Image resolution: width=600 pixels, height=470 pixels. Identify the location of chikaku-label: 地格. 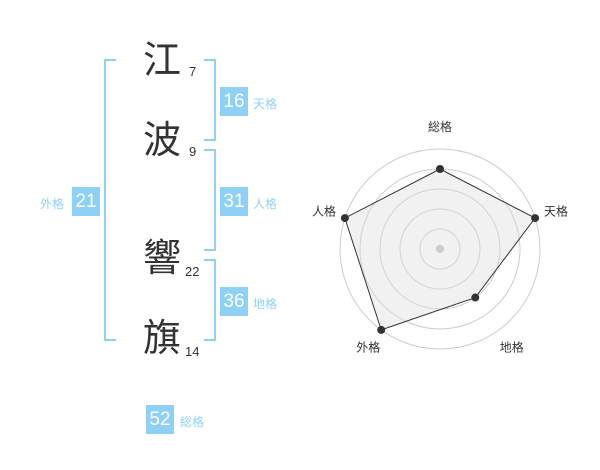
(265, 304).